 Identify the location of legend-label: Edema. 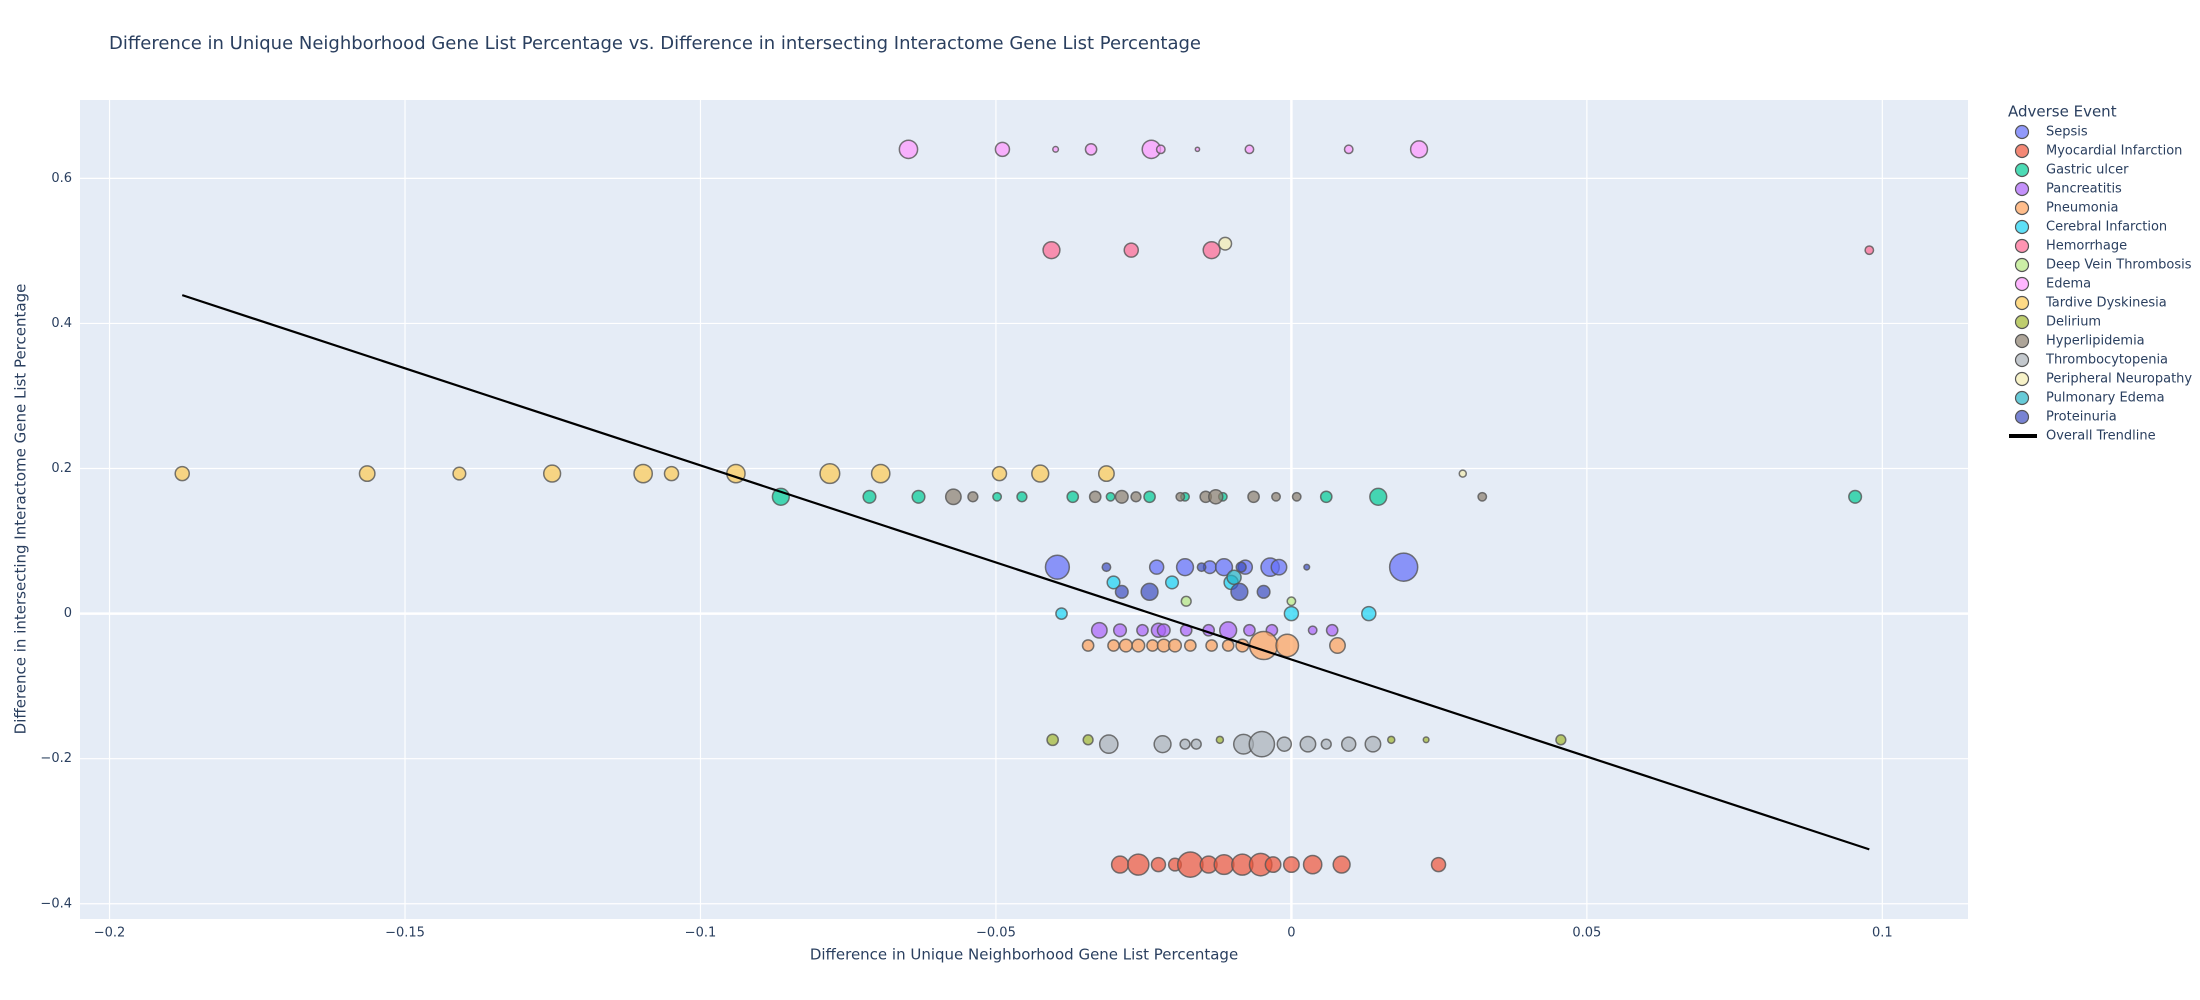
(2068, 284).